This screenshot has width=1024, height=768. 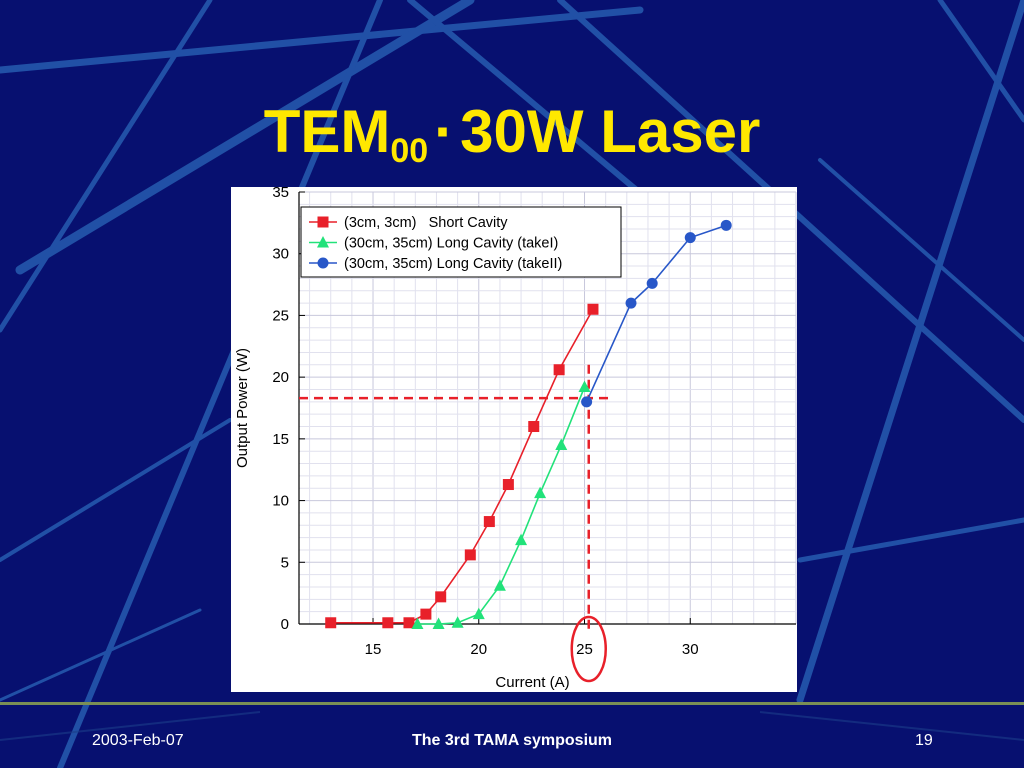 What do you see at coordinates (242, 408) in the screenshot?
I see `y-axis-label: Output Power (W)` at bounding box center [242, 408].